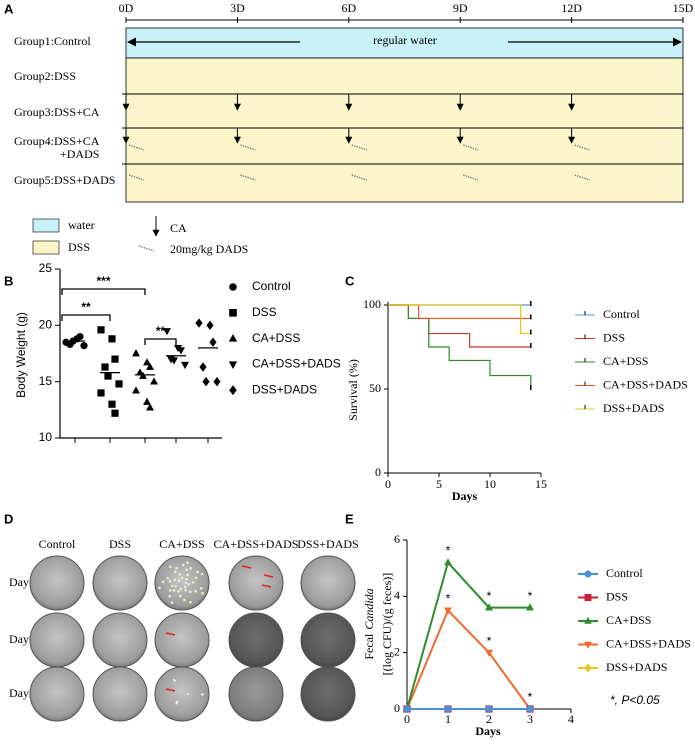 The width and height of the screenshot is (695, 744). What do you see at coordinates (209, 249) in the screenshot?
I see `legend-text: 20mg/kg DADS` at bounding box center [209, 249].